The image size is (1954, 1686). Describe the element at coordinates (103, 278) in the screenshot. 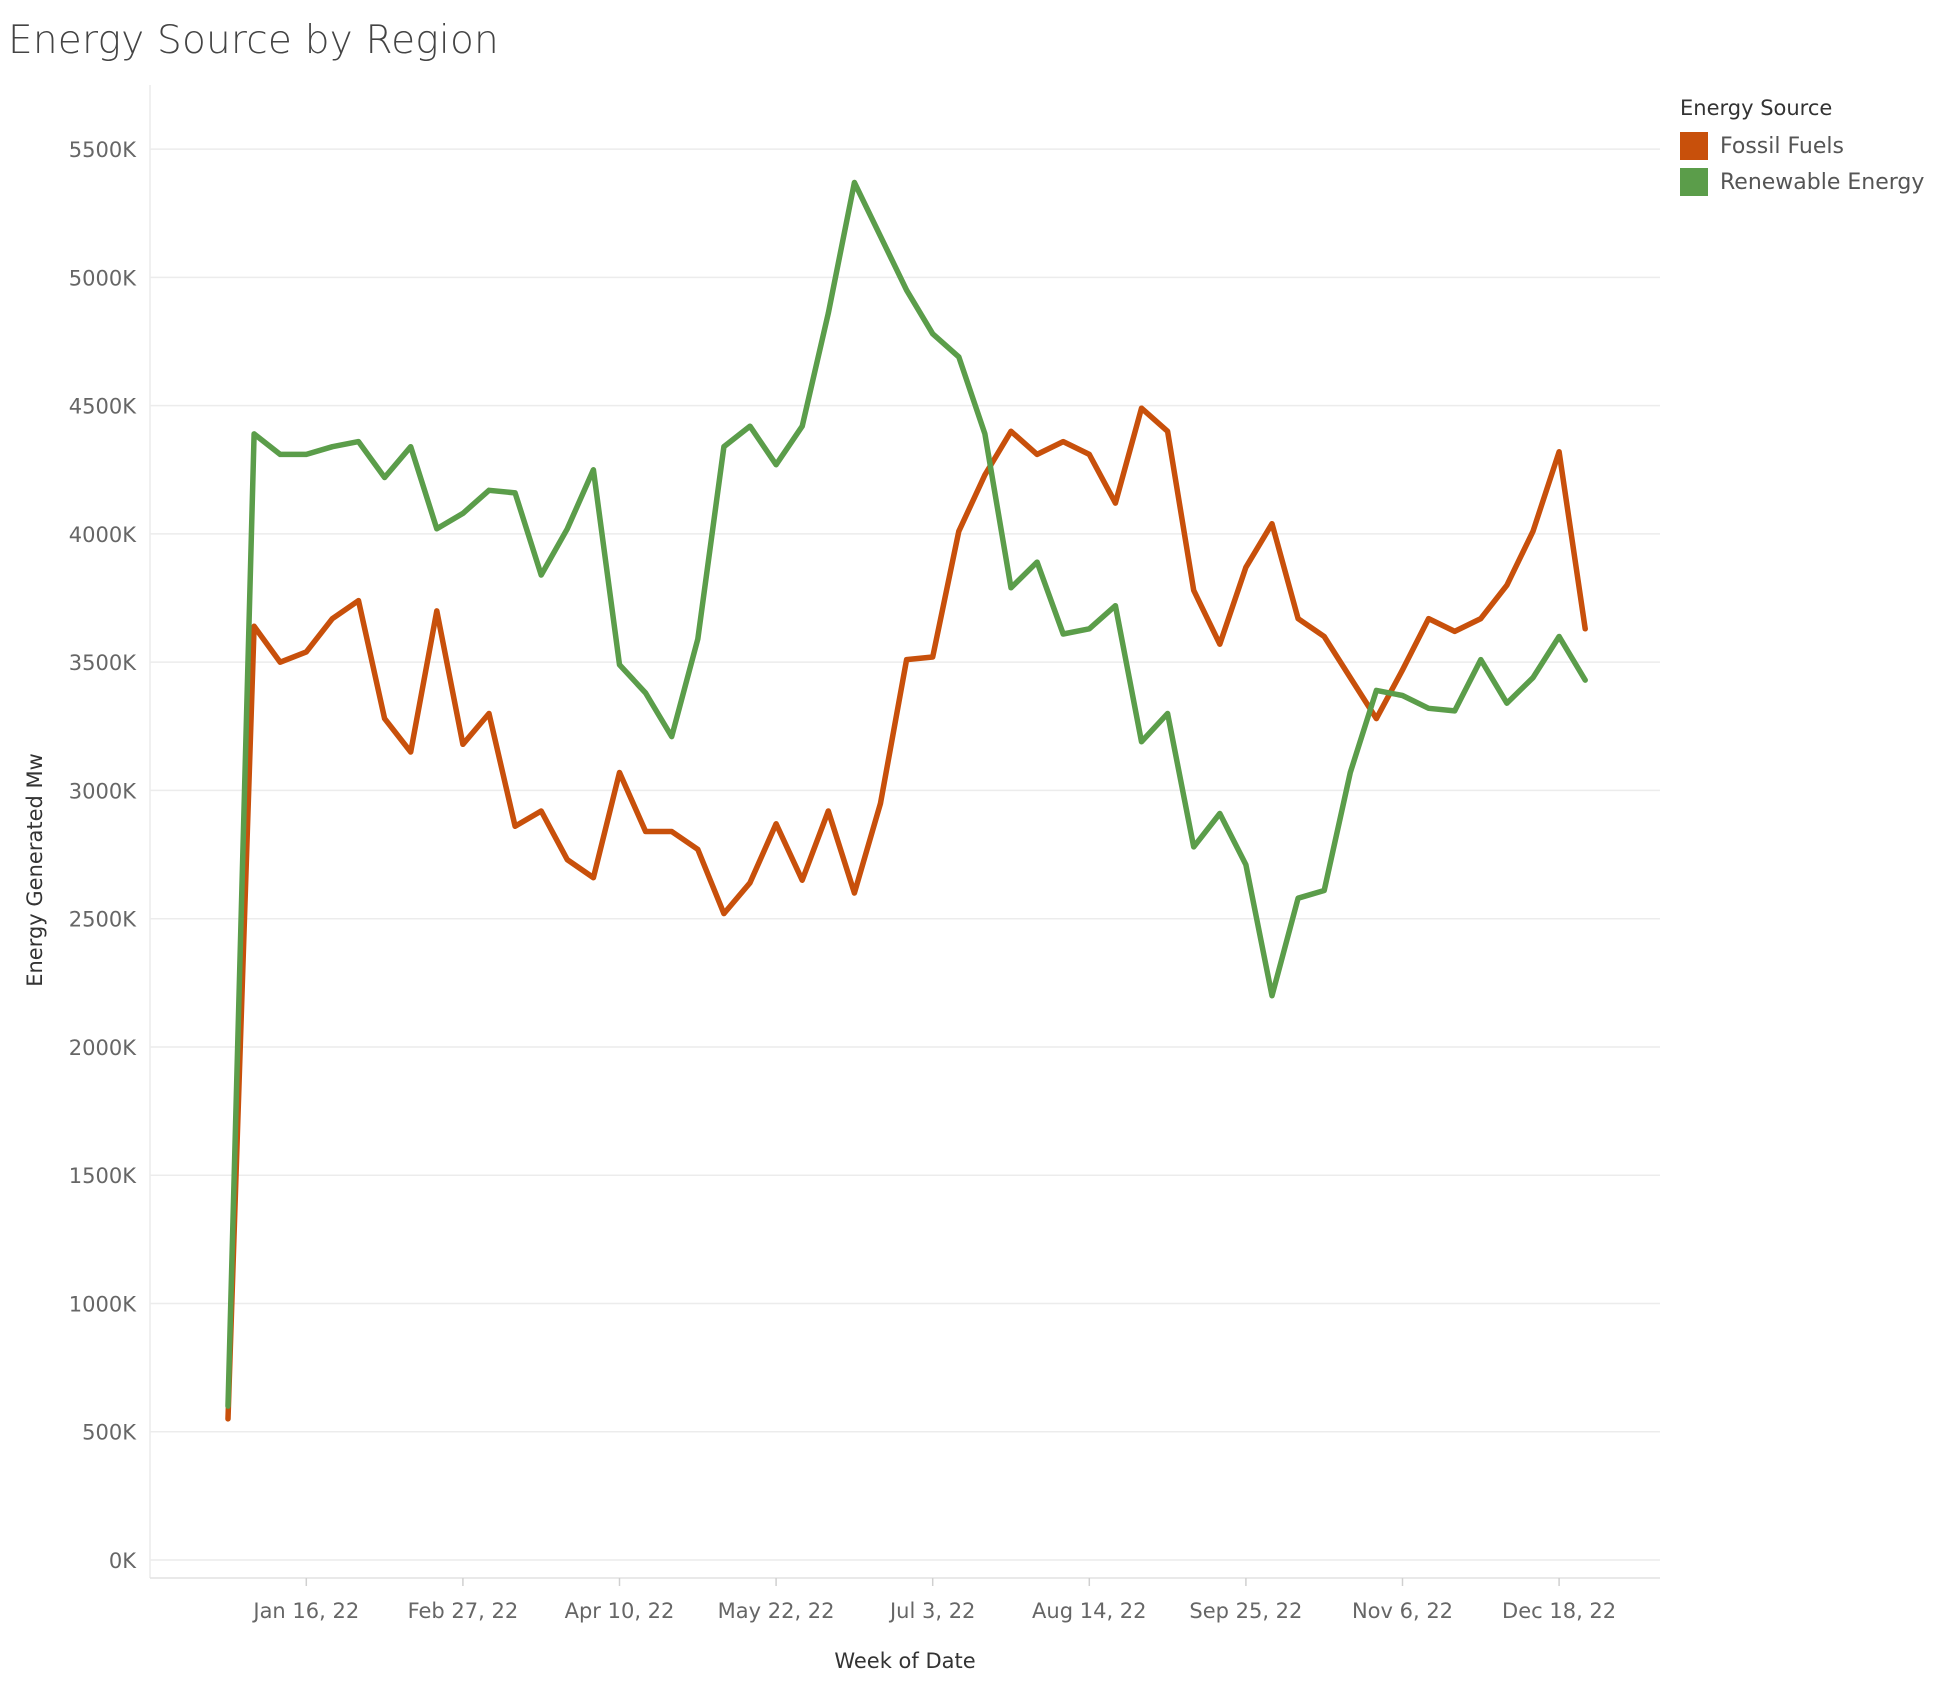

I see `y-tick-label: 5000K` at that location.